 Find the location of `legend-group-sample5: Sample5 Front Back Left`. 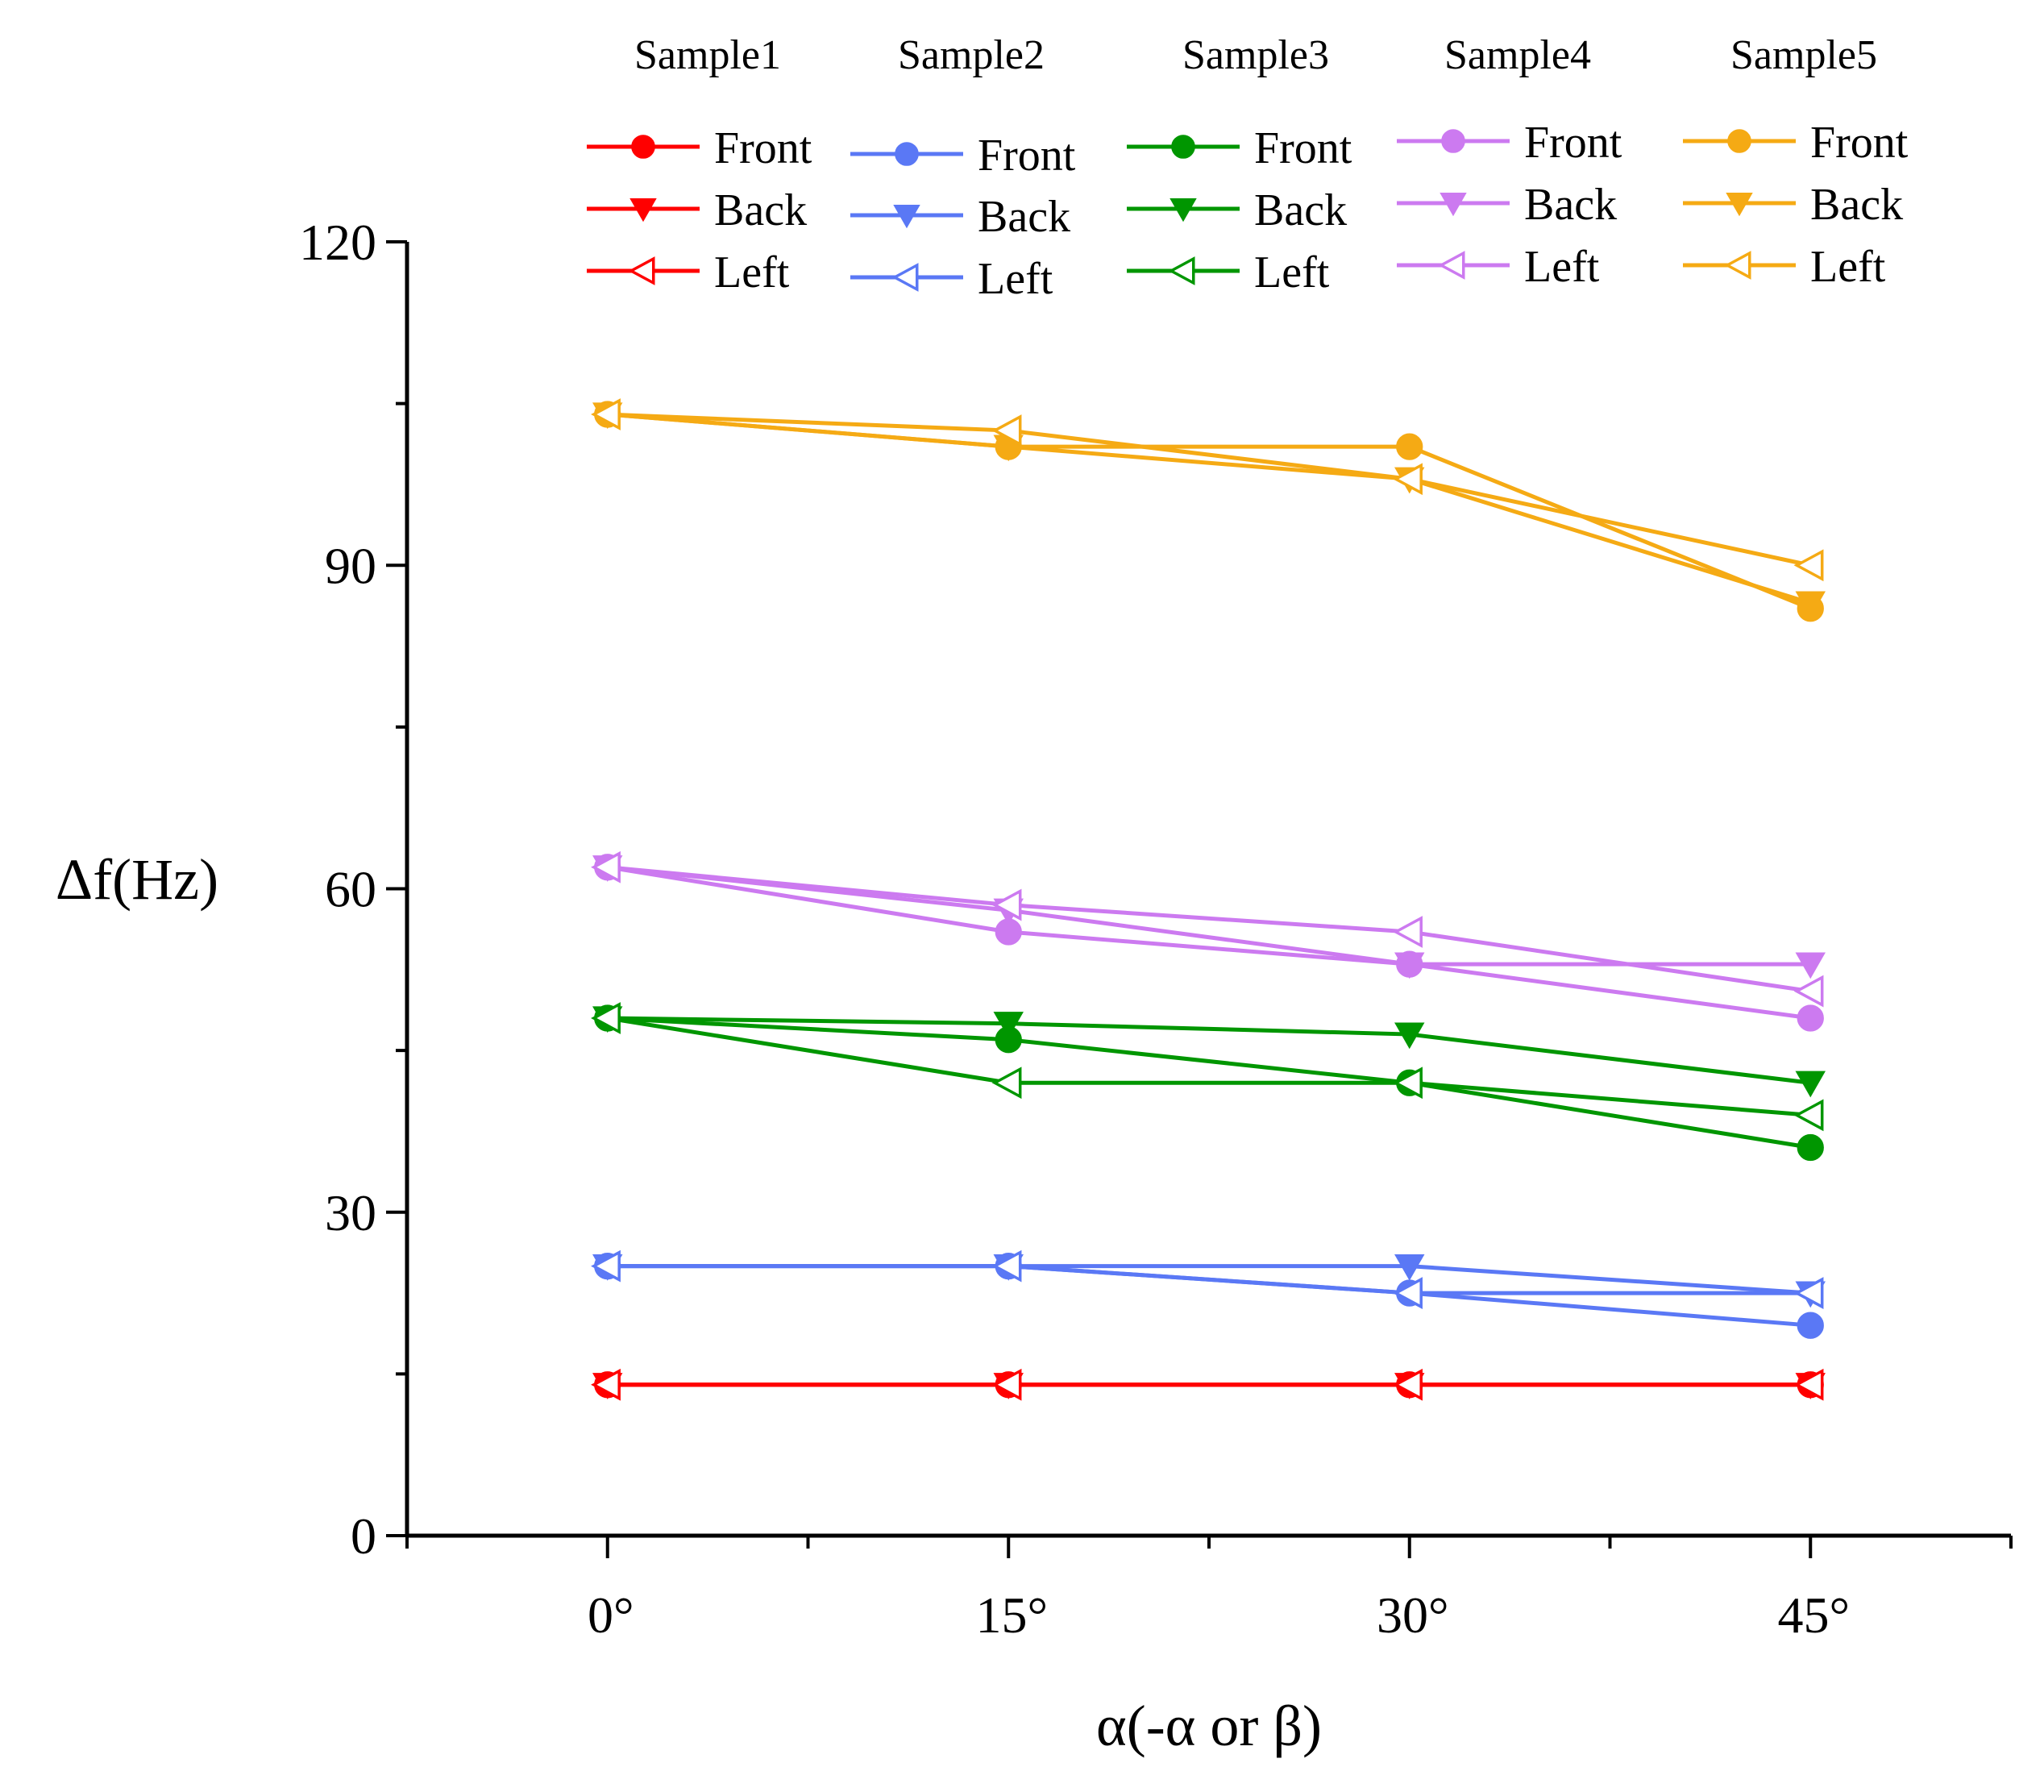

legend-group-sample5: Sample5 Front Back Left is located at coordinates (1796, 162).